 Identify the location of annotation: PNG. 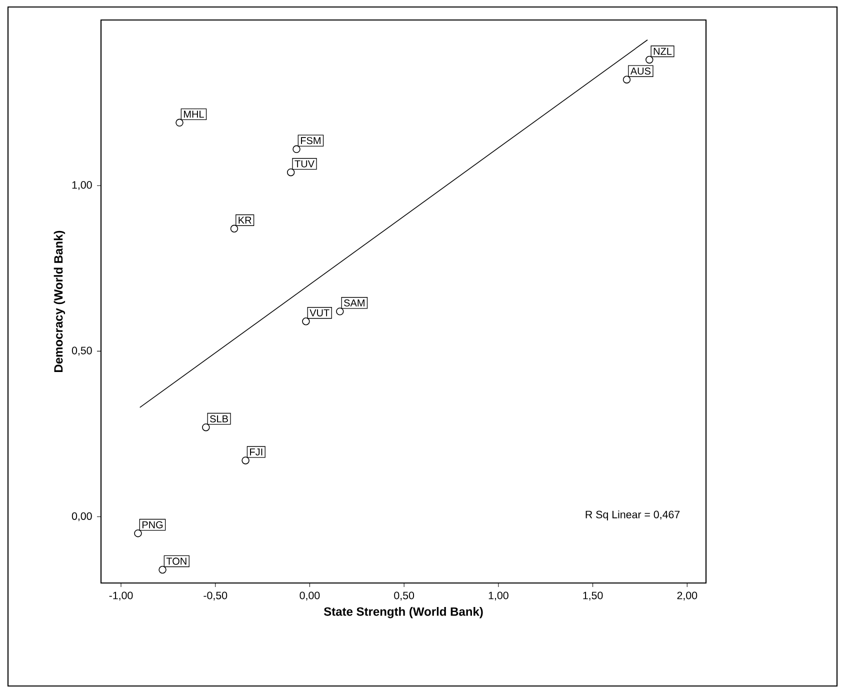
(152, 524).